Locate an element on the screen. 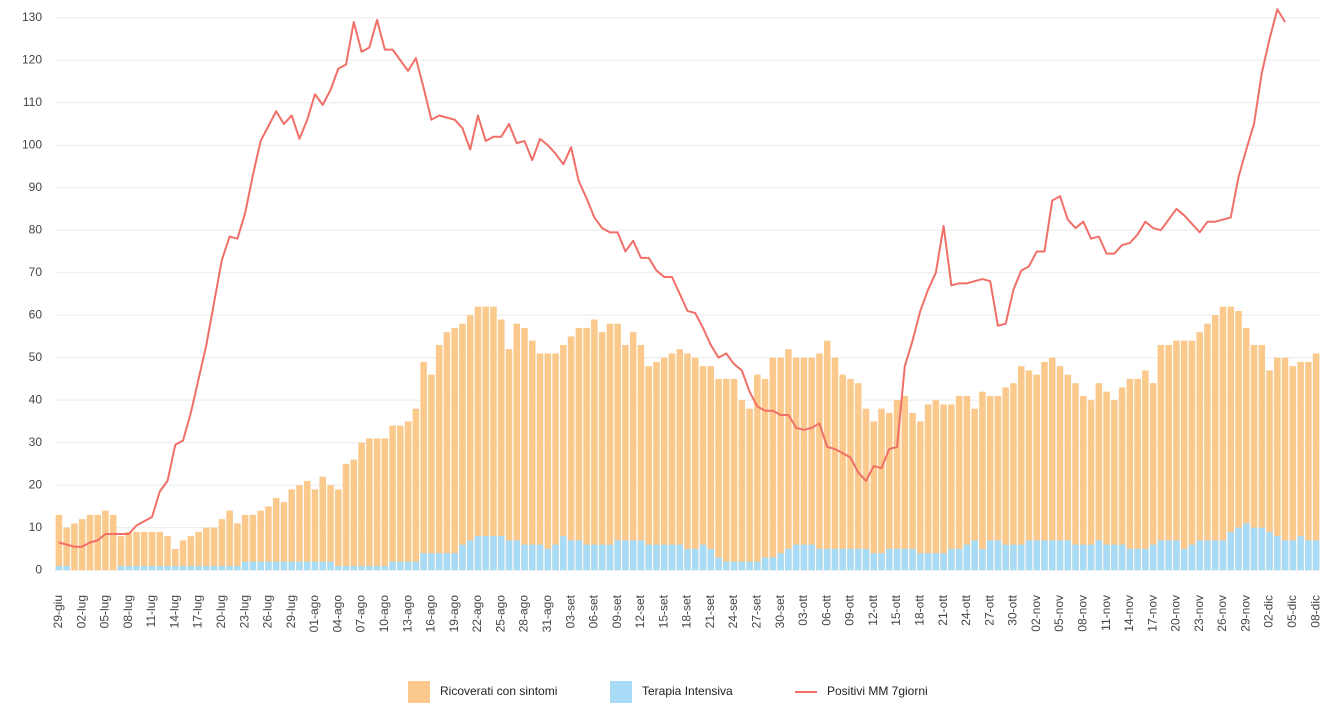 The height and width of the screenshot is (707, 1336). x-tick-label: 02-lug is located at coordinates (81, 611).